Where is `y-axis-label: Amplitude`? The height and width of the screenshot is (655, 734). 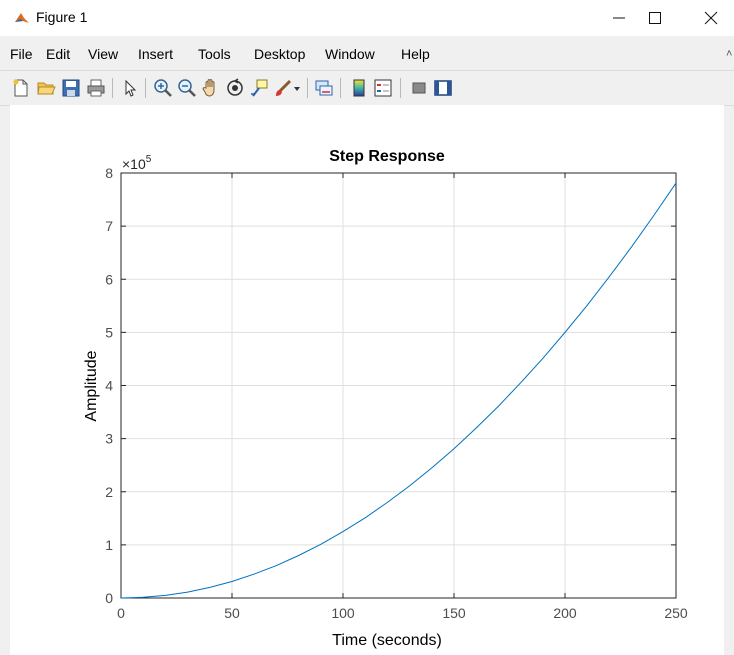
y-axis-label: Amplitude is located at coordinates (91, 385).